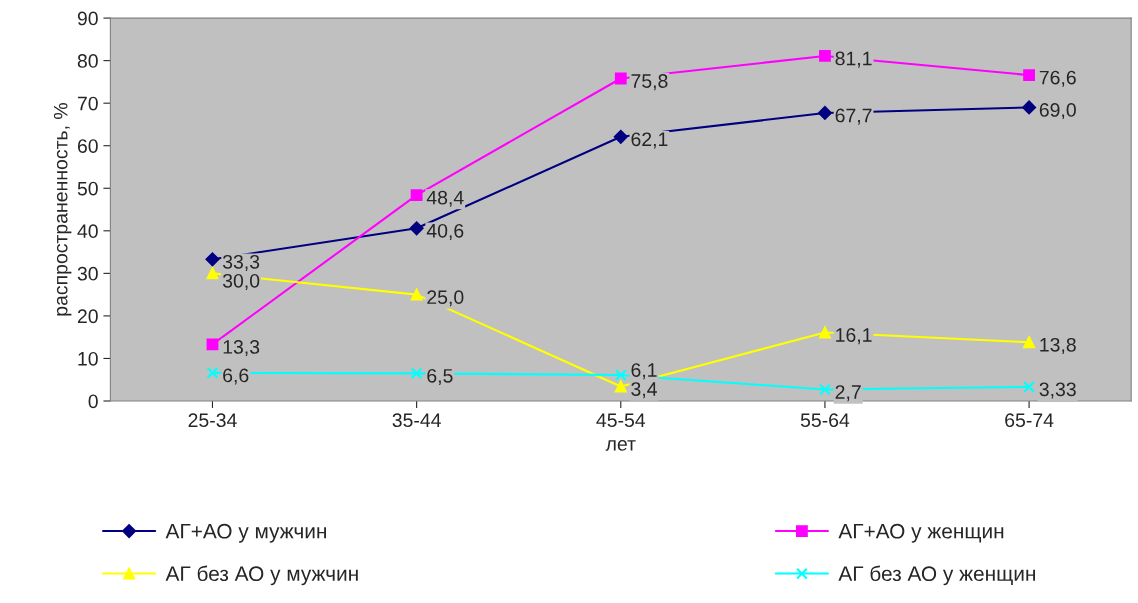  I want to click on data-label: 3,4, so click(644, 390).